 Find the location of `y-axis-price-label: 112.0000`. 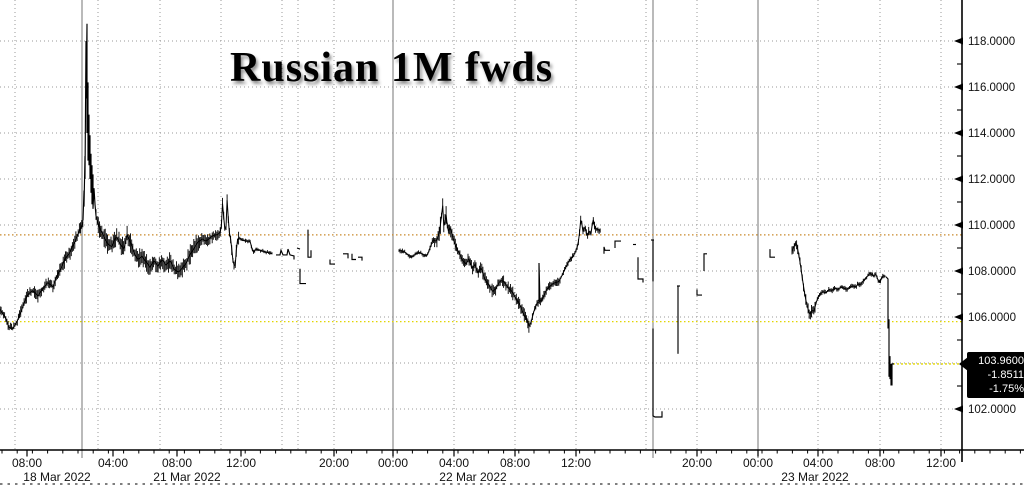

y-axis-price-label: 112.0000 is located at coordinates (991, 180).